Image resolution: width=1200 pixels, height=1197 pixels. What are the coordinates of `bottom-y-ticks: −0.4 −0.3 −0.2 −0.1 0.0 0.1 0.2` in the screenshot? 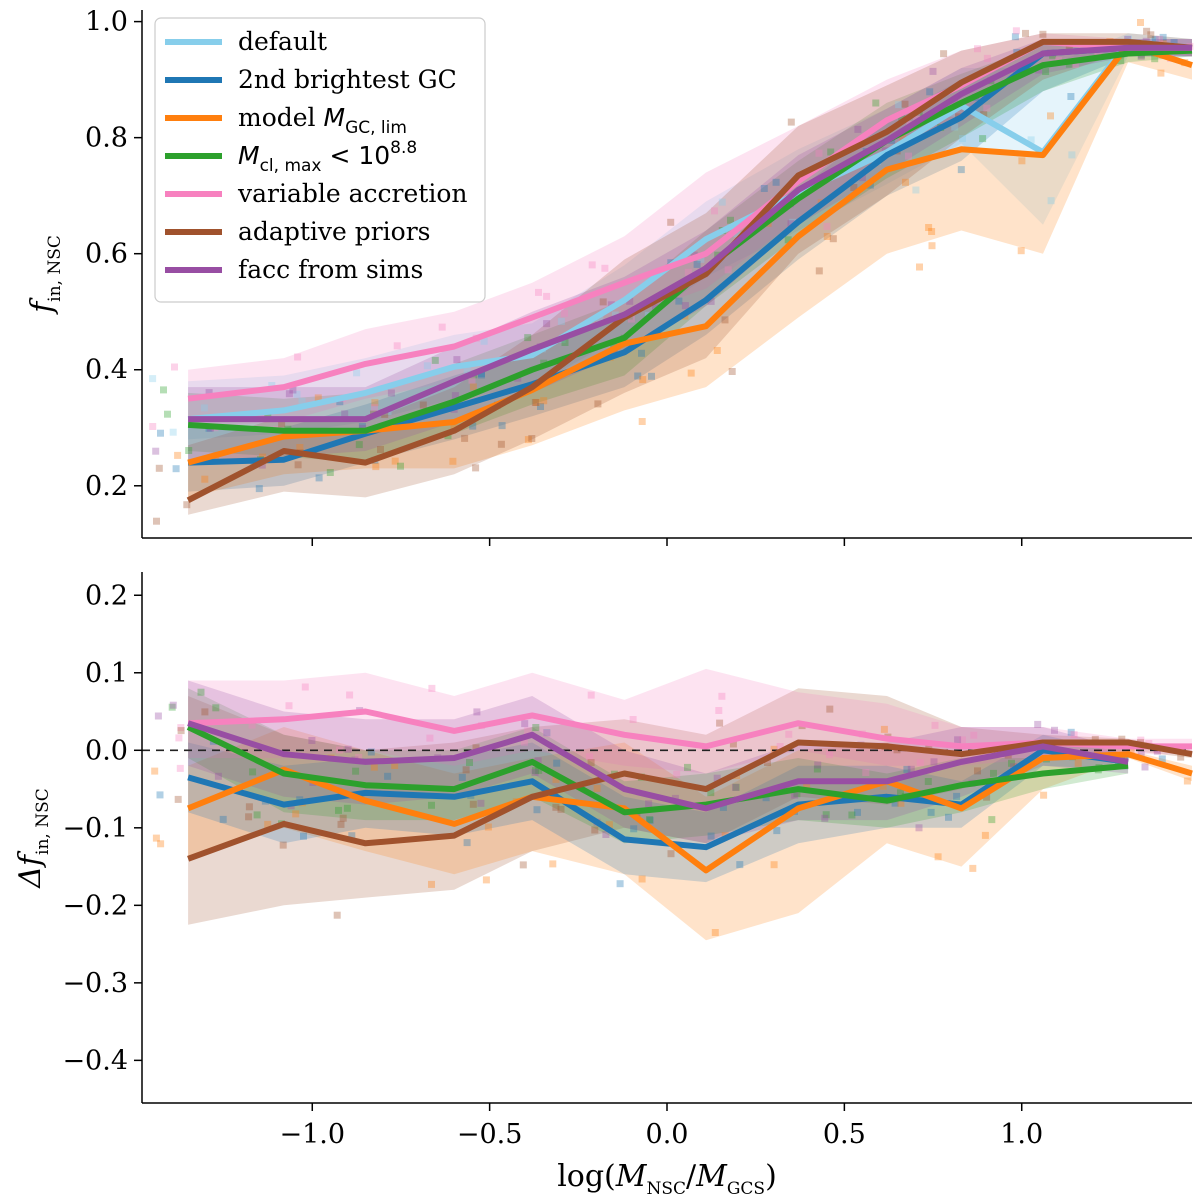 It's located at (102, 828).